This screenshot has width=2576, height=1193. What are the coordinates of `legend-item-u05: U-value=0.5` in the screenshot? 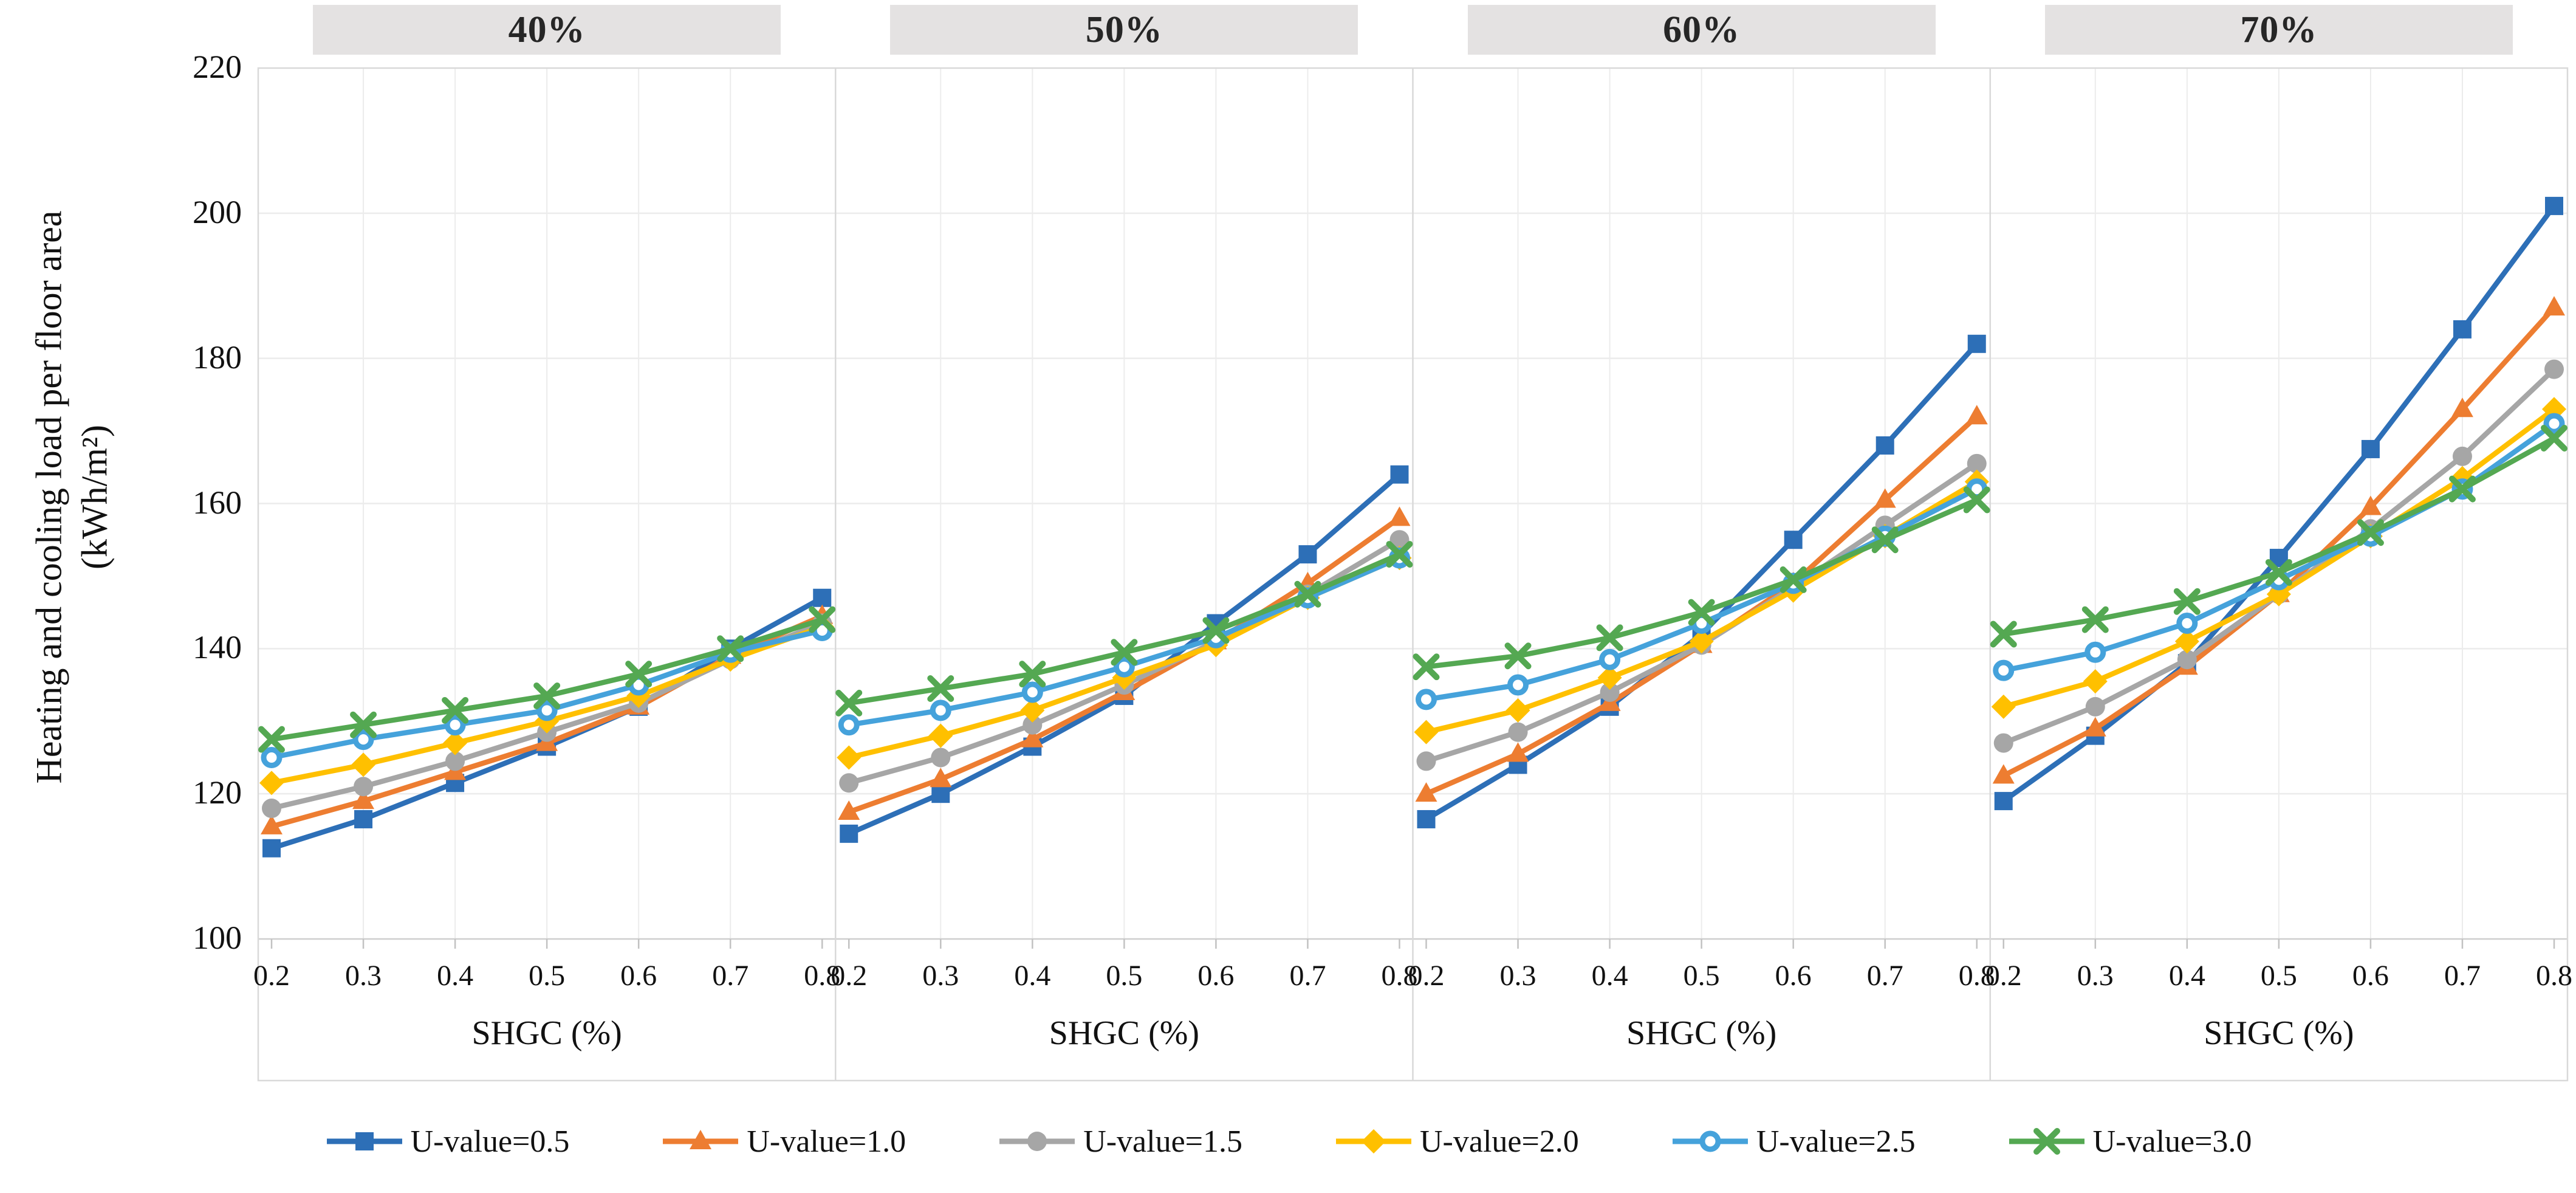 It's located at (447, 1141).